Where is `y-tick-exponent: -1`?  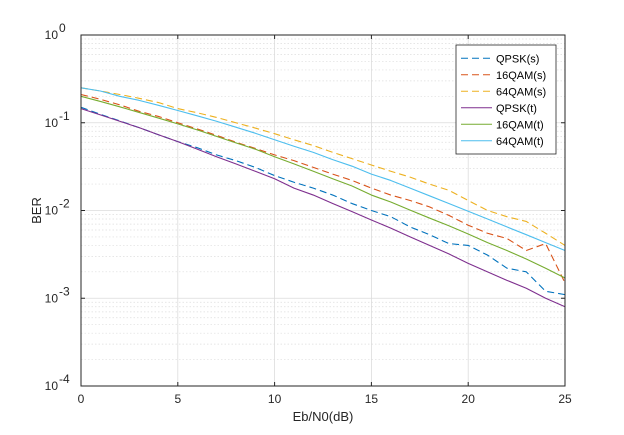
y-tick-exponent: -1 is located at coordinates (64, 116).